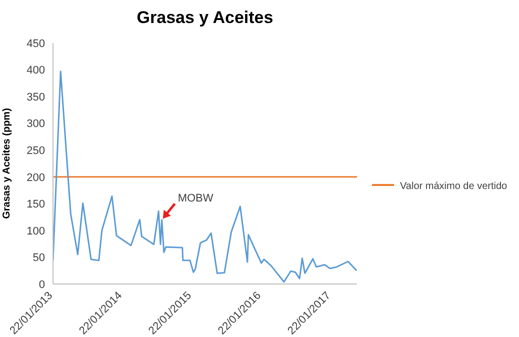 The image size is (519, 337). Describe the element at coordinates (454, 186) in the screenshot. I see `legend-label: Valor máximo de vertido` at that location.